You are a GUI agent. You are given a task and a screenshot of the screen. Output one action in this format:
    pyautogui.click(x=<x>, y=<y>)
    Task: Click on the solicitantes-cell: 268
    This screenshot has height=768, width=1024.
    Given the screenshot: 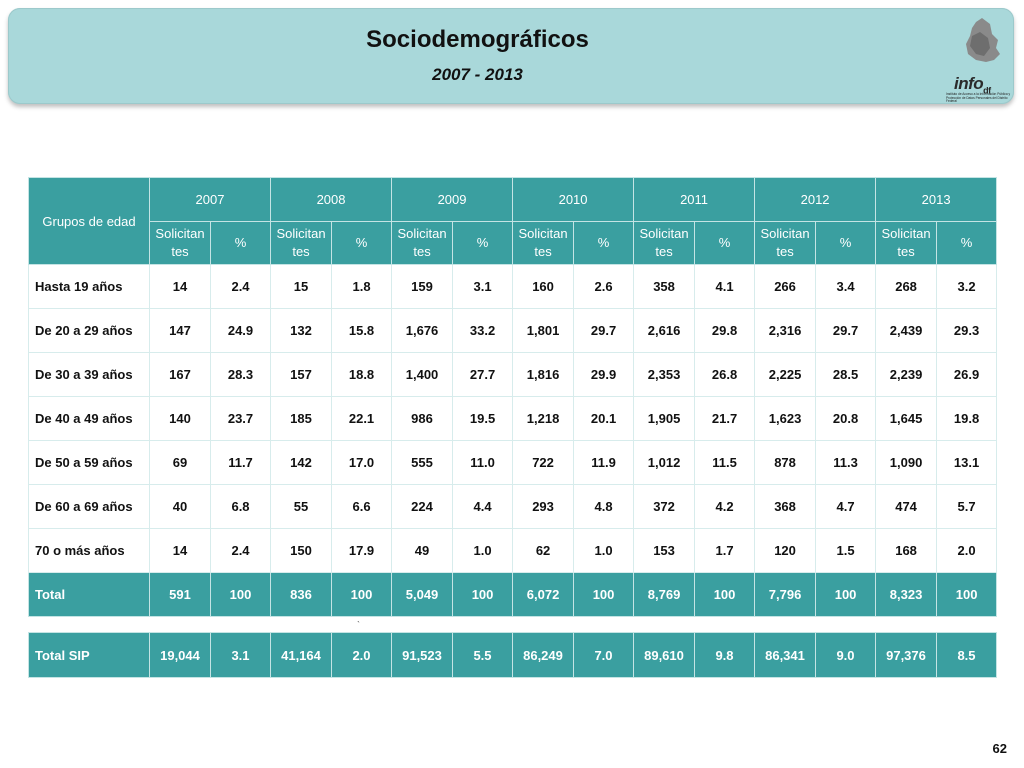 What is the action you would take?
    pyautogui.click(x=906, y=286)
    